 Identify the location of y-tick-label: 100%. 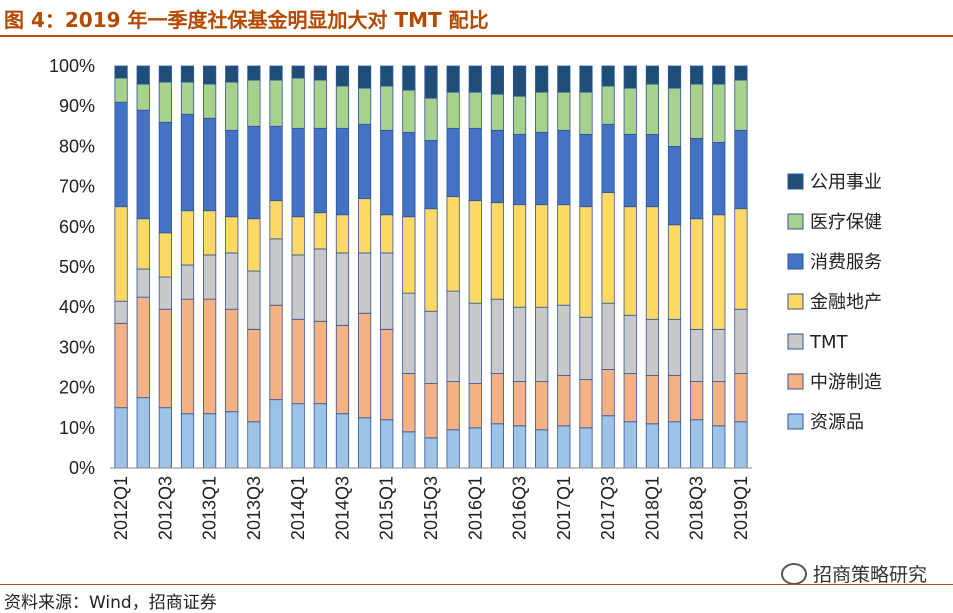
(72, 66).